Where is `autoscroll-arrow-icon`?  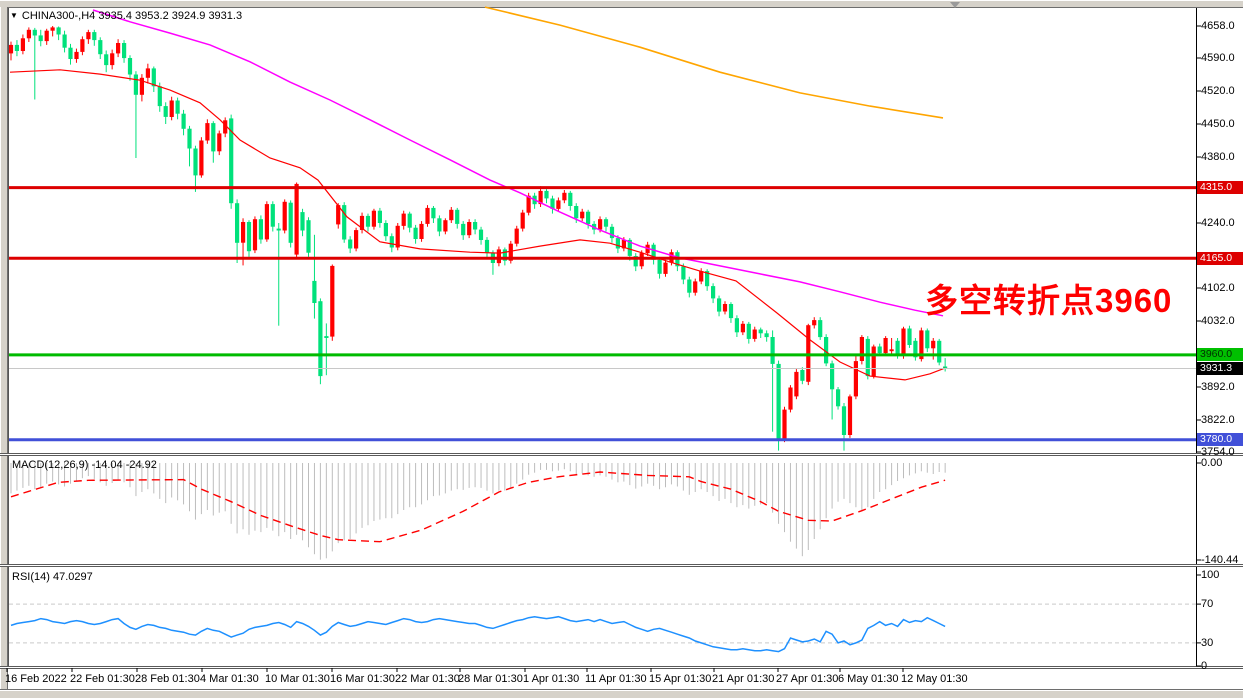 autoscroll-arrow-icon is located at coordinates (955, 5).